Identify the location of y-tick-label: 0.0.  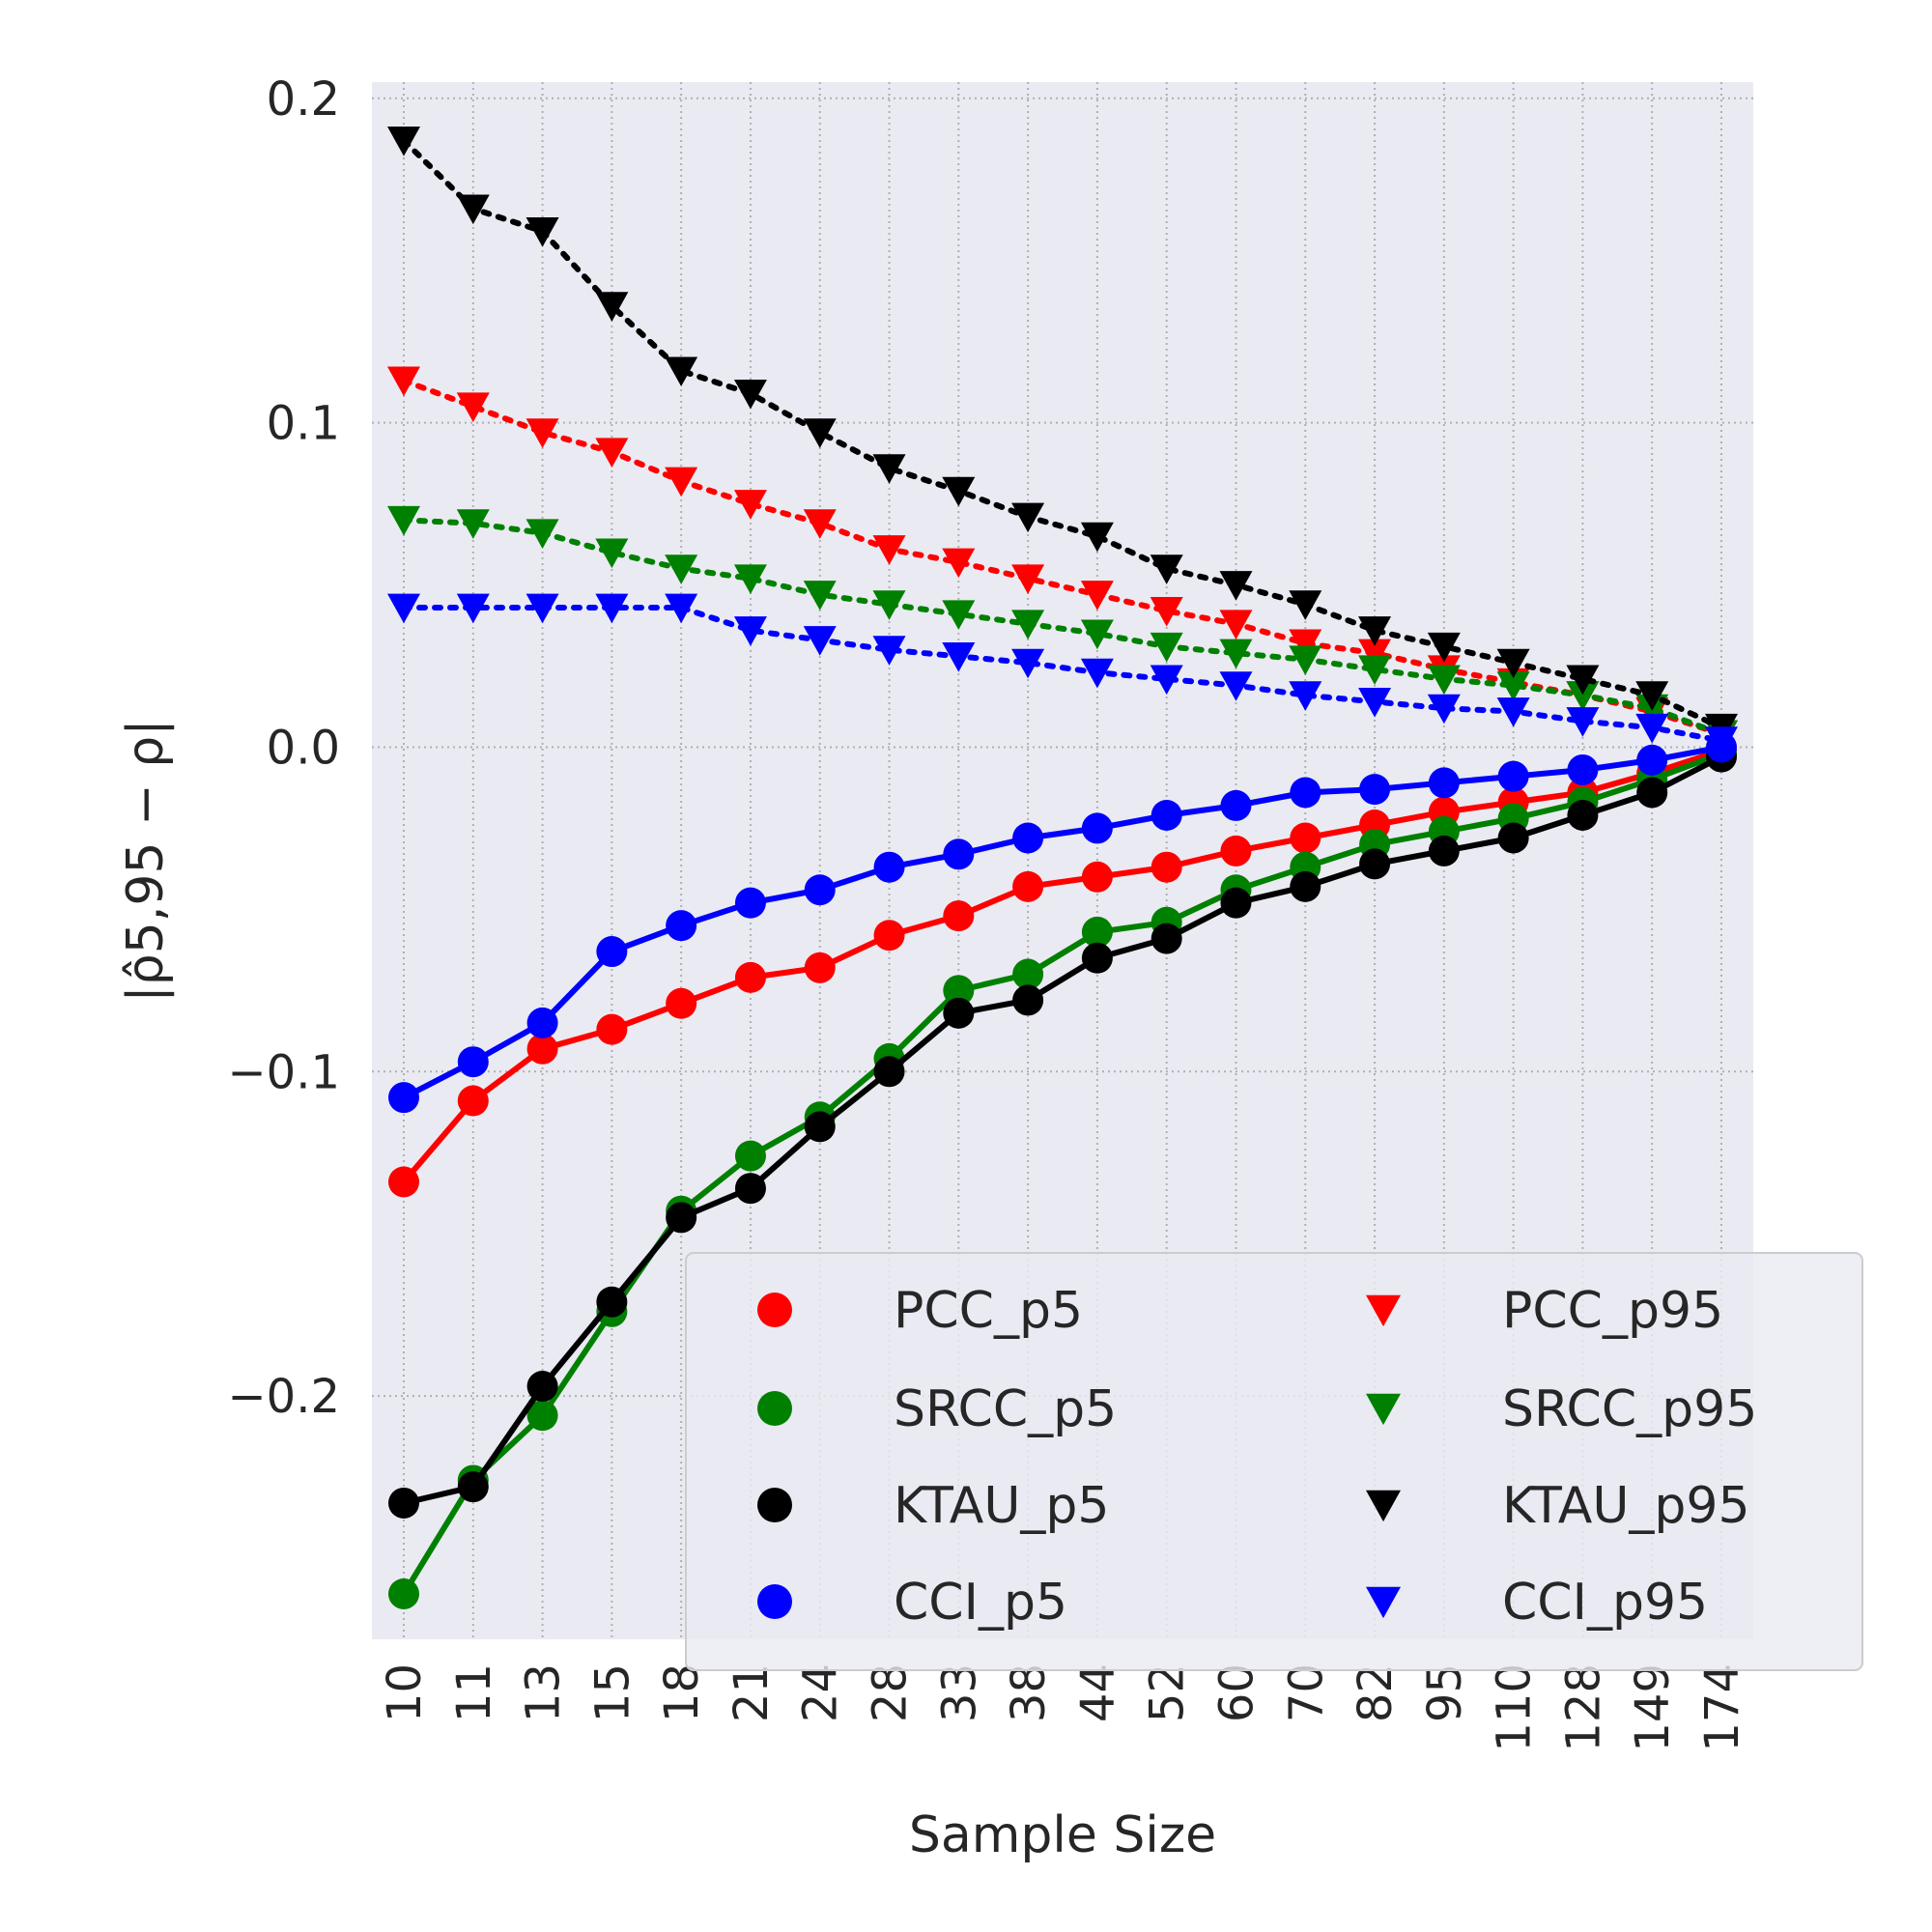
(303, 748).